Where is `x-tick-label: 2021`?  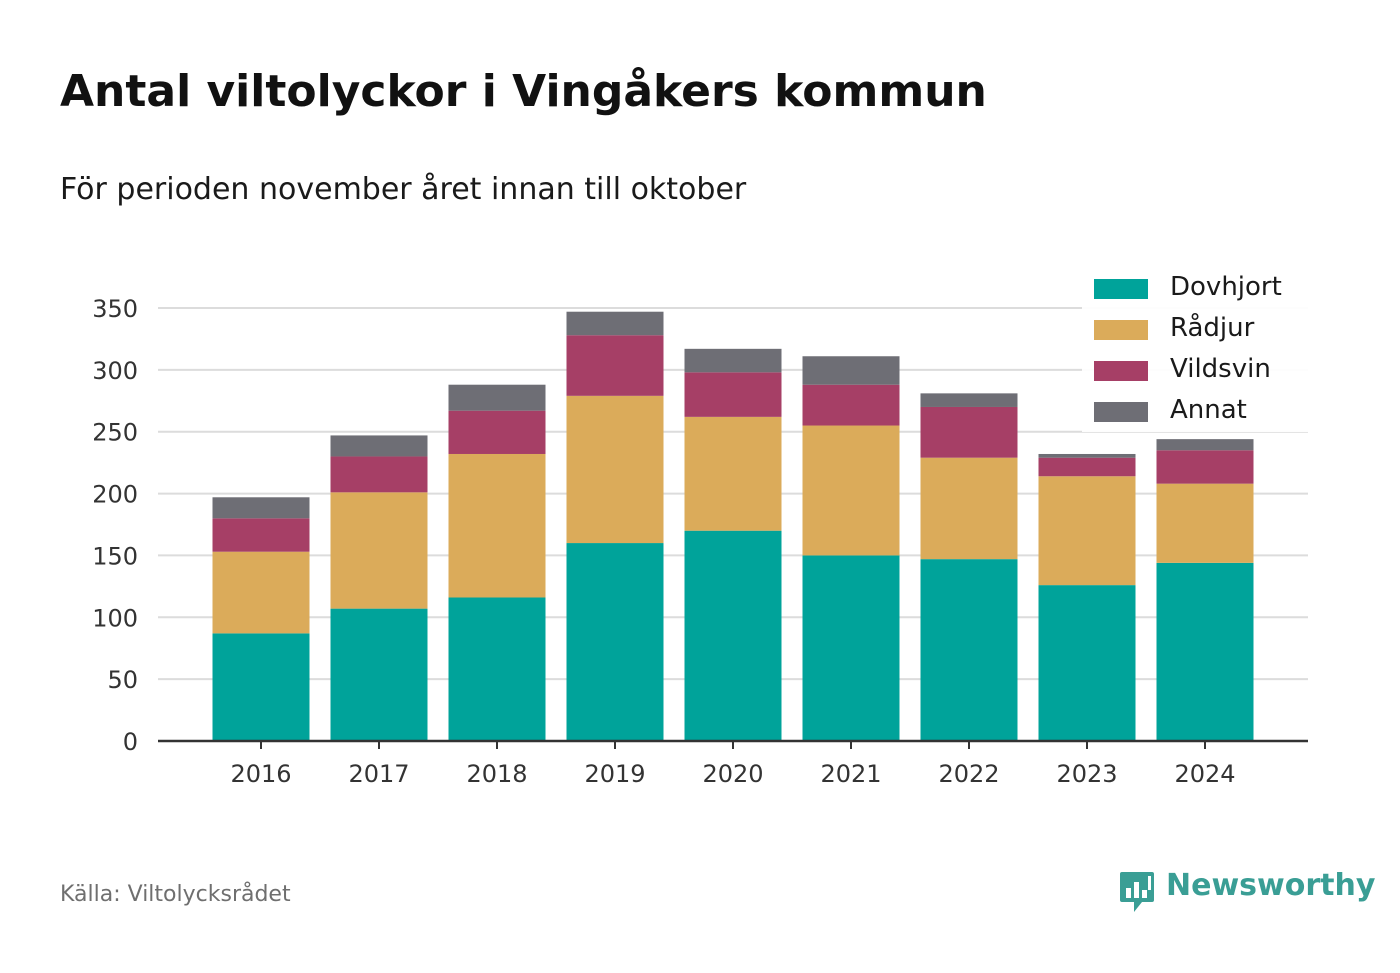 x-tick-label: 2021 is located at coordinates (850, 774).